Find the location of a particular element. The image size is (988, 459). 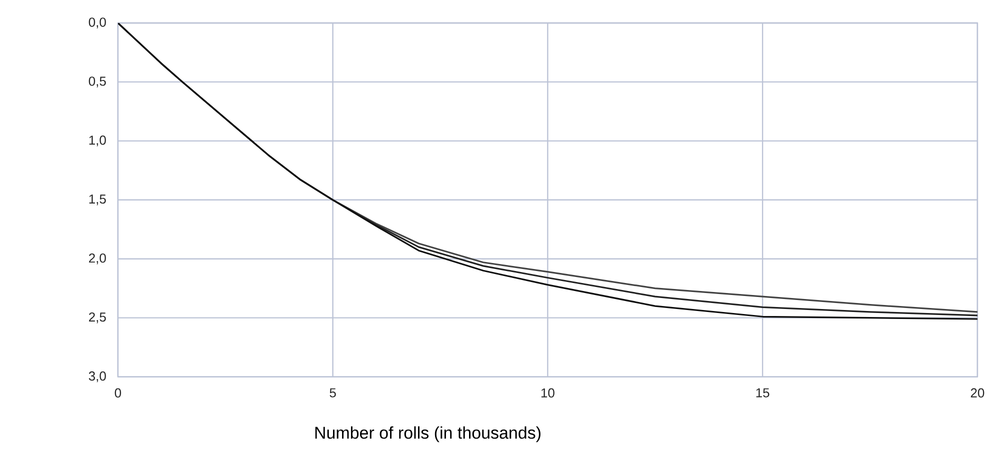

x-tick-label: 5 is located at coordinates (333, 393).